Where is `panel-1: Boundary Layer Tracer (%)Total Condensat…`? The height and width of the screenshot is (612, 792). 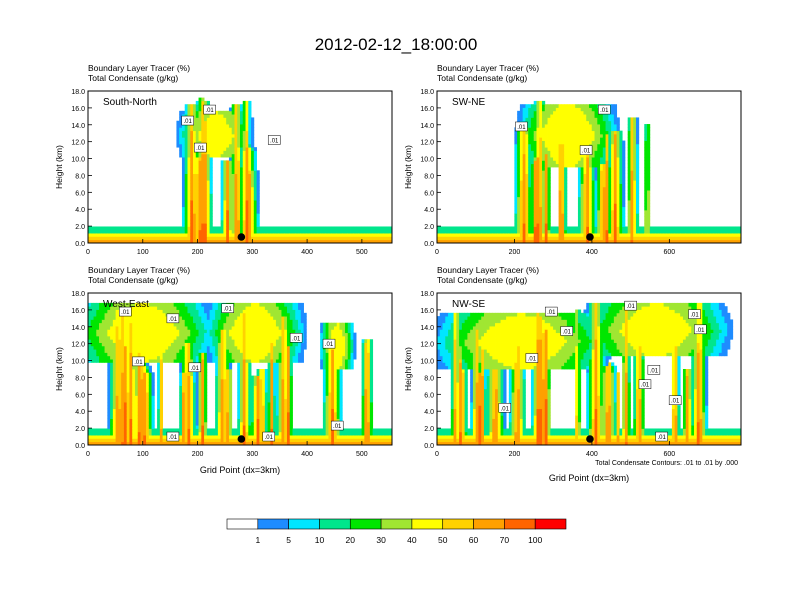
panel-1: Boundary Layer Tracer (%)Total Condensat… is located at coordinates (572, 159).